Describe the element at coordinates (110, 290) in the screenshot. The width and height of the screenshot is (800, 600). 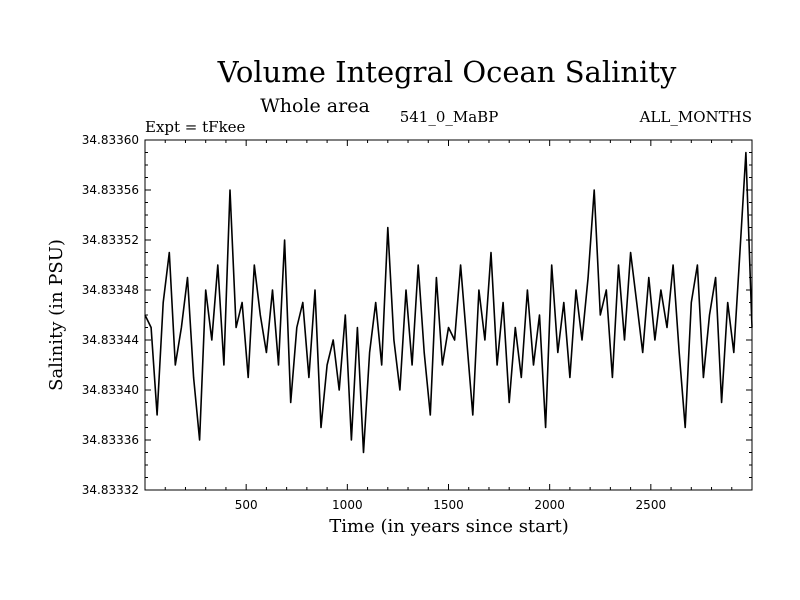
I see `y-tick-label: 34.83348` at that location.